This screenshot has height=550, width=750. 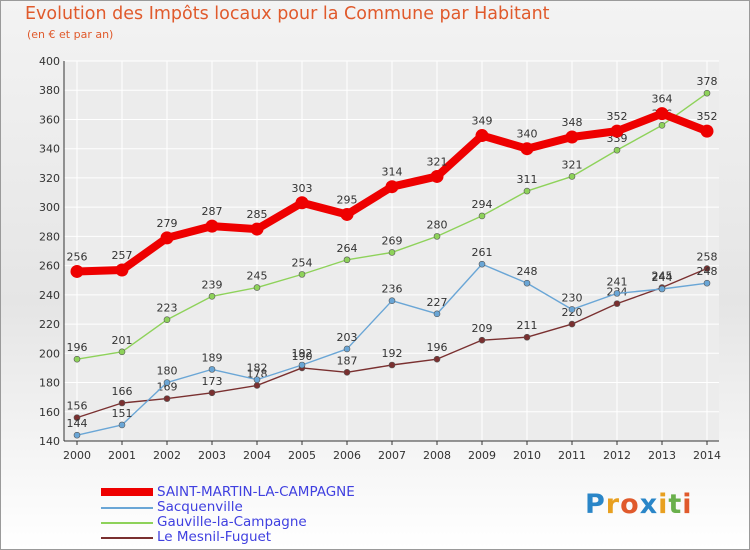 I want to click on data-label: 311, so click(x=527, y=179).